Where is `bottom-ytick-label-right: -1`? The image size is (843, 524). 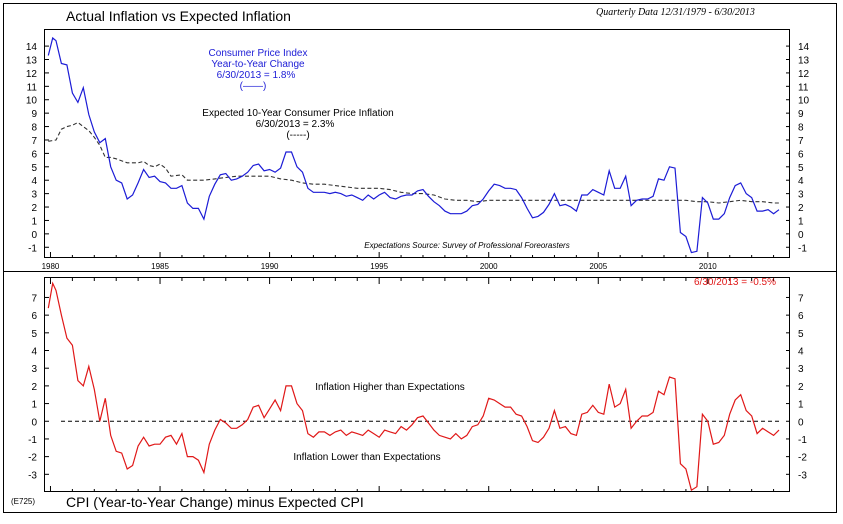 bottom-ytick-label-right: -1 is located at coordinates (802, 440).